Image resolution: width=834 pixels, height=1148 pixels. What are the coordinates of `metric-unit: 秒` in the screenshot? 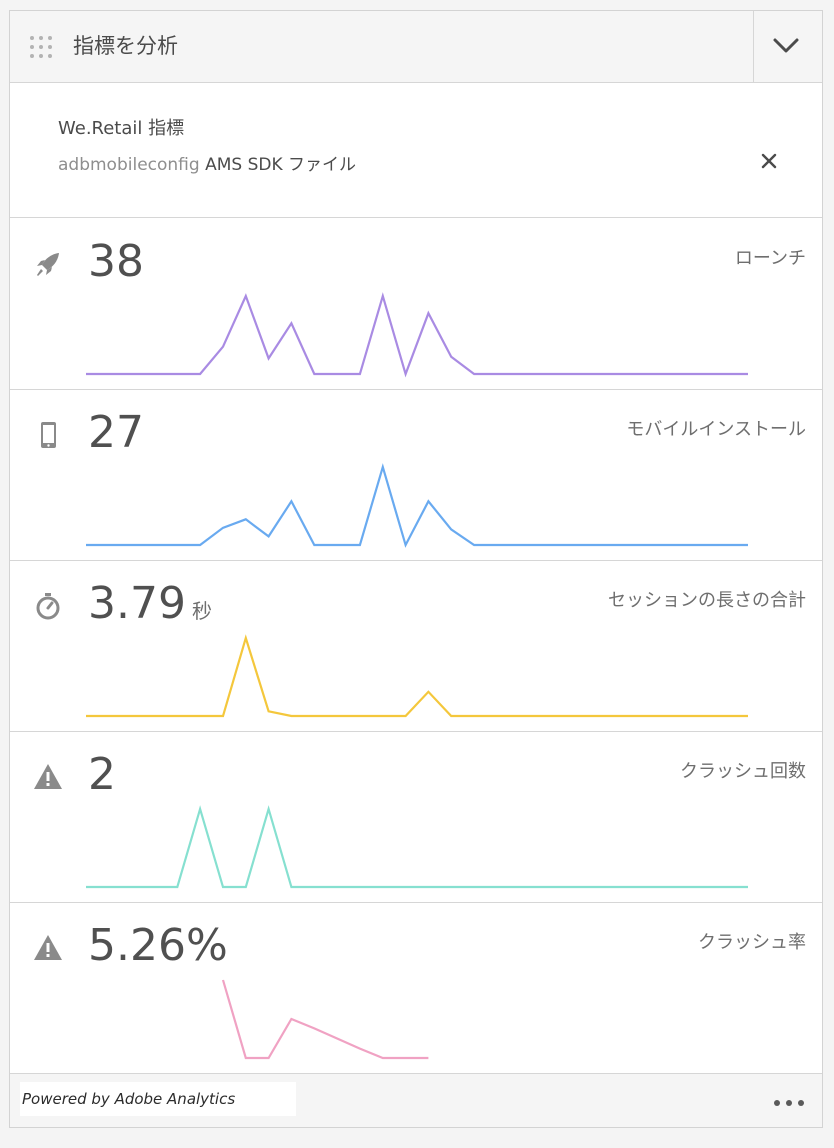 It's located at (201, 611).